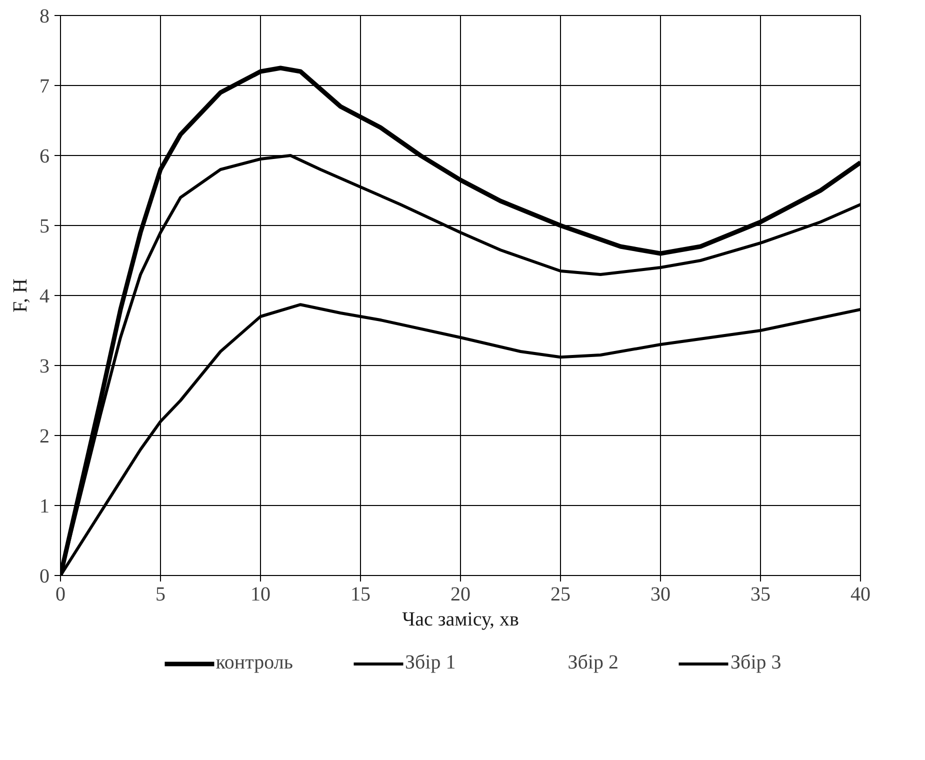 Image resolution: width=925 pixels, height=760 pixels. I want to click on x-tick-label: 25, so click(560, 595).